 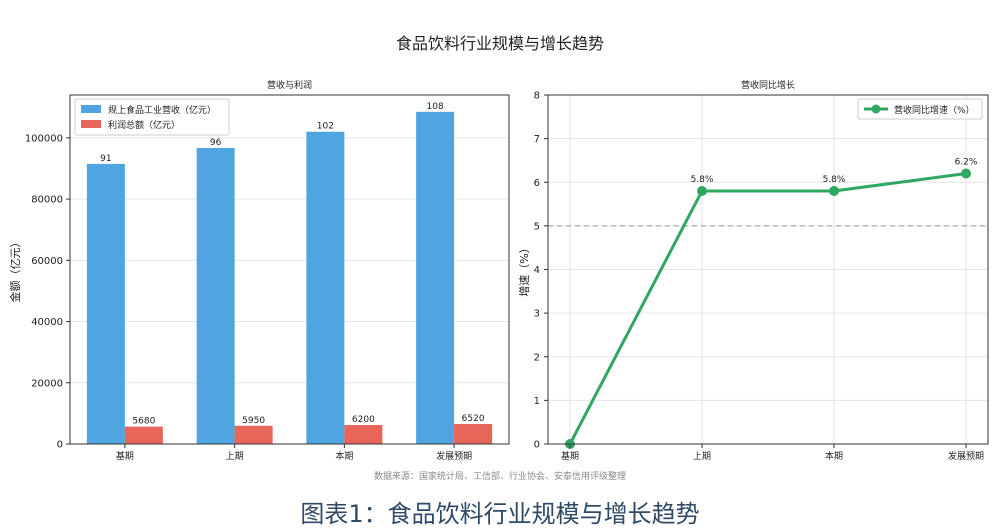 What do you see at coordinates (537, 357) in the screenshot?
I see `y-tick-label: 2` at bounding box center [537, 357].